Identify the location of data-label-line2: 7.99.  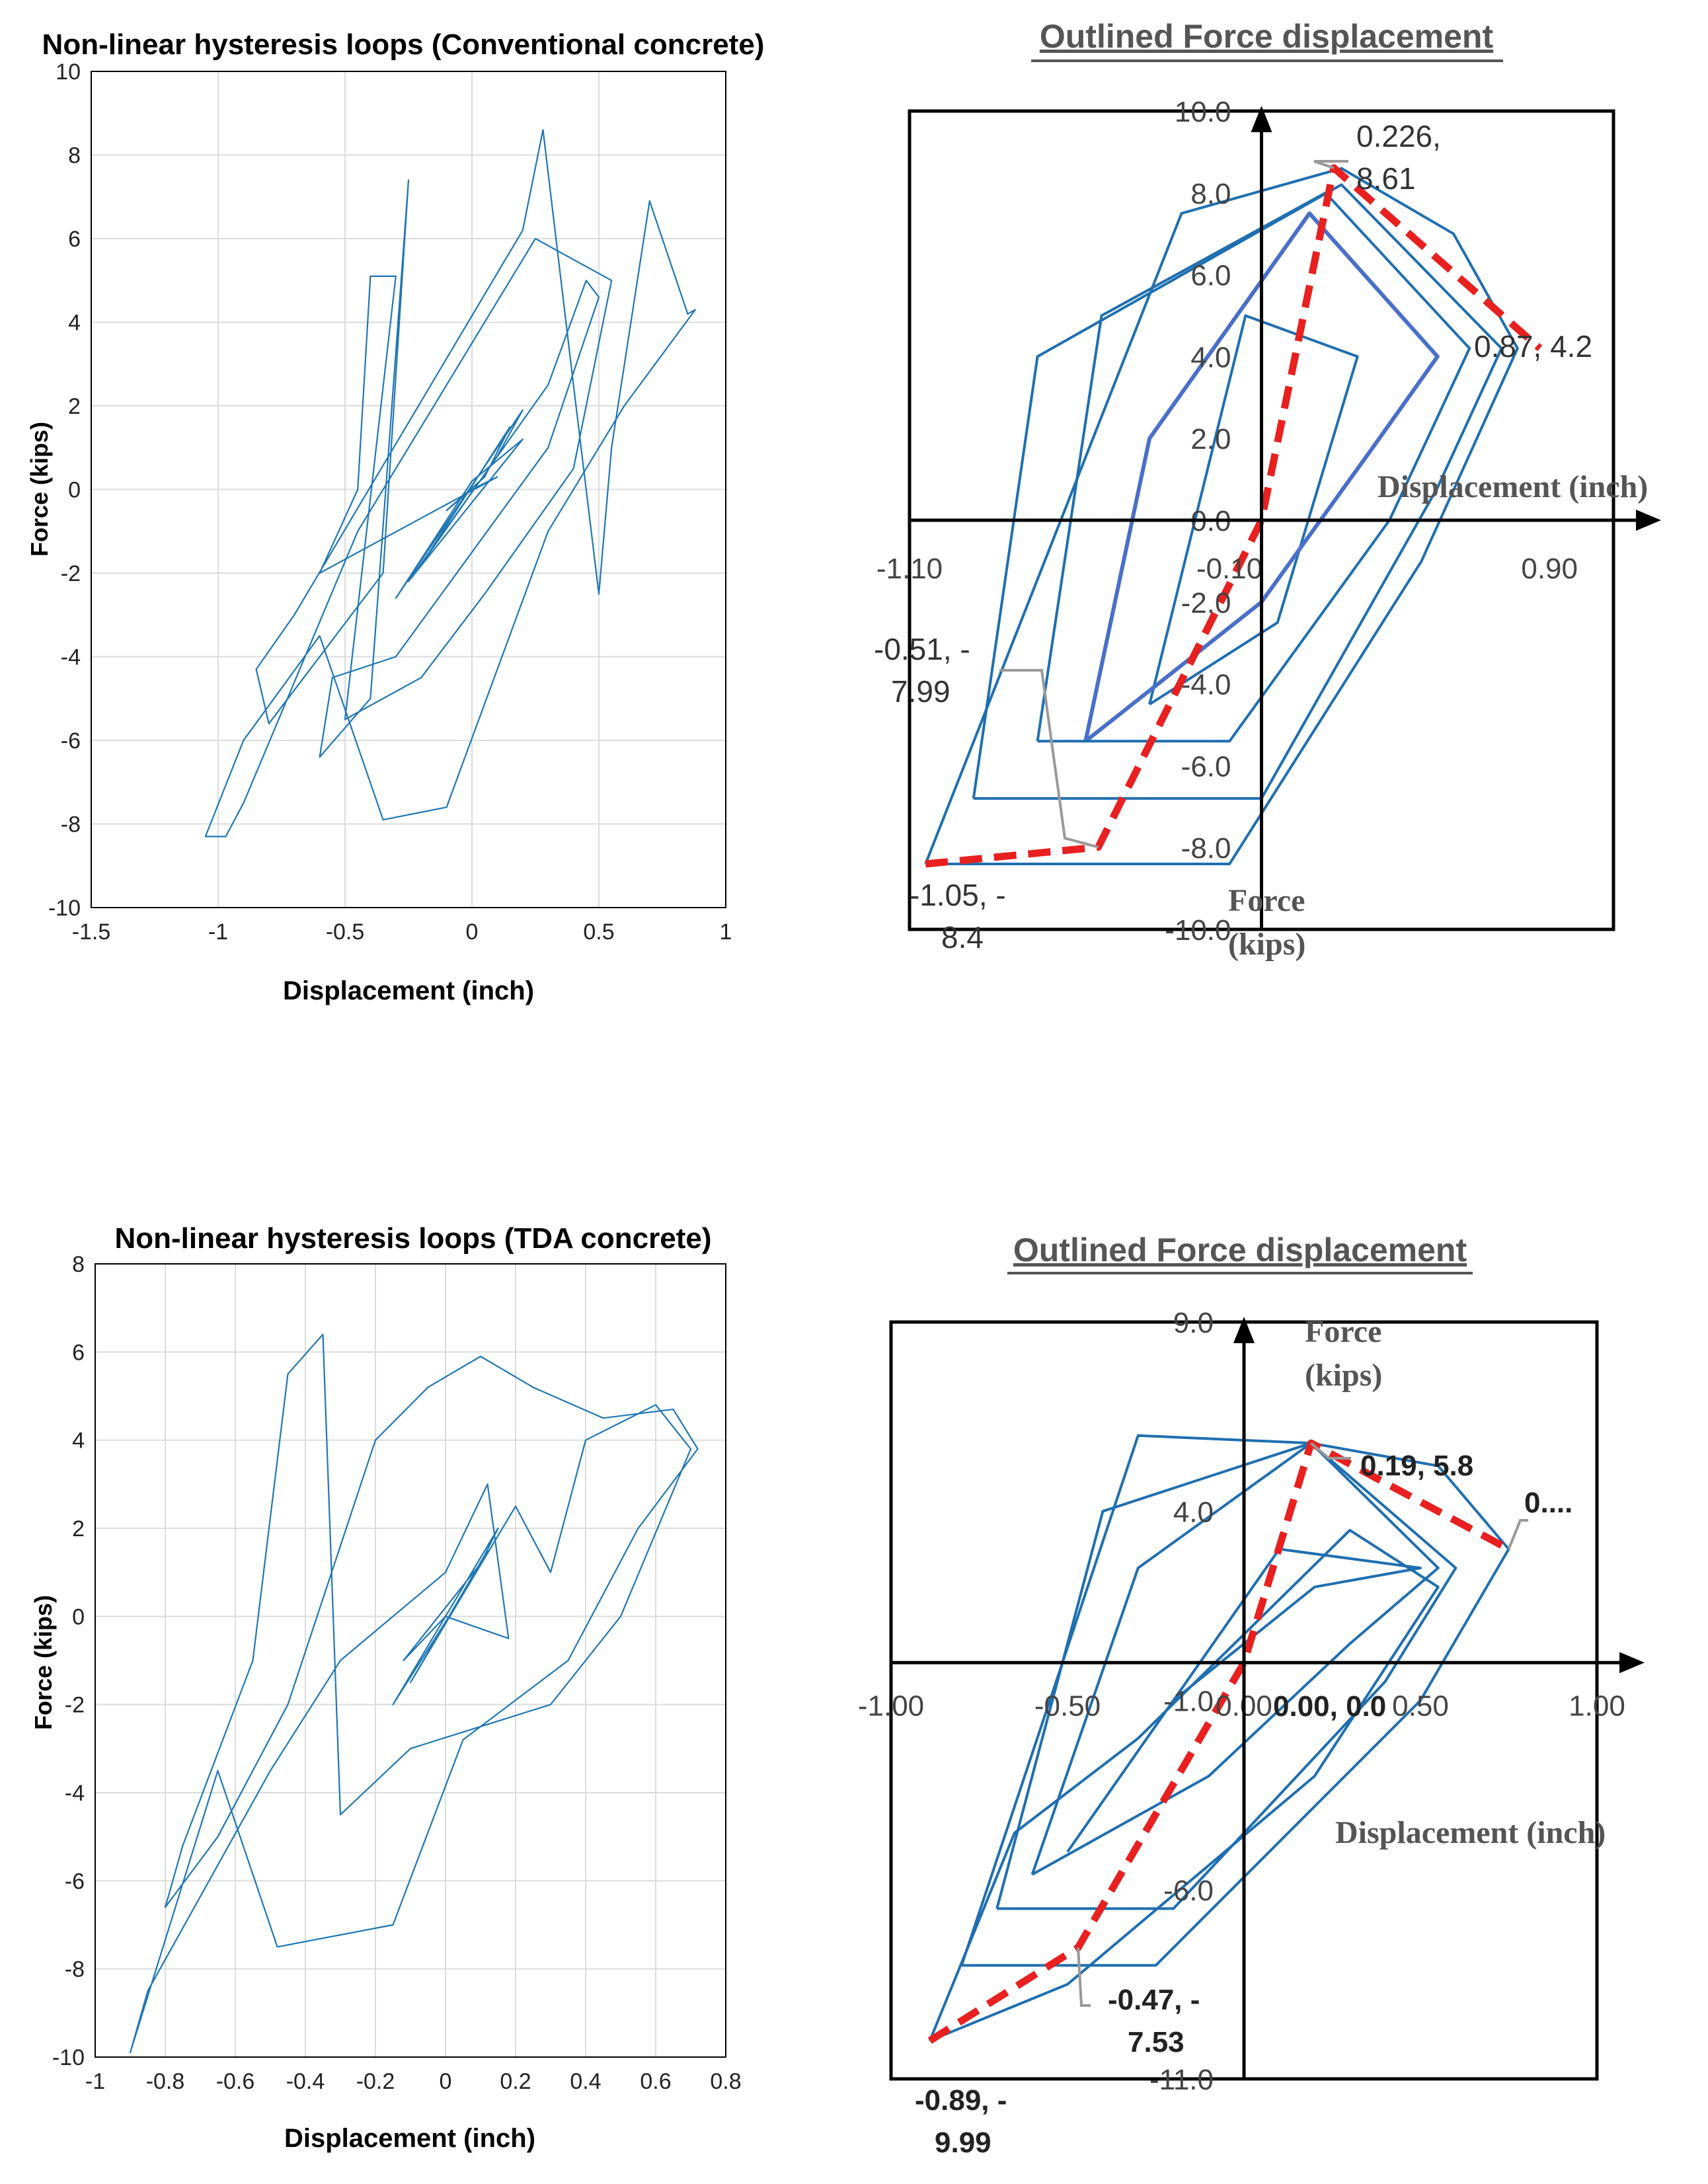
(921, 691).